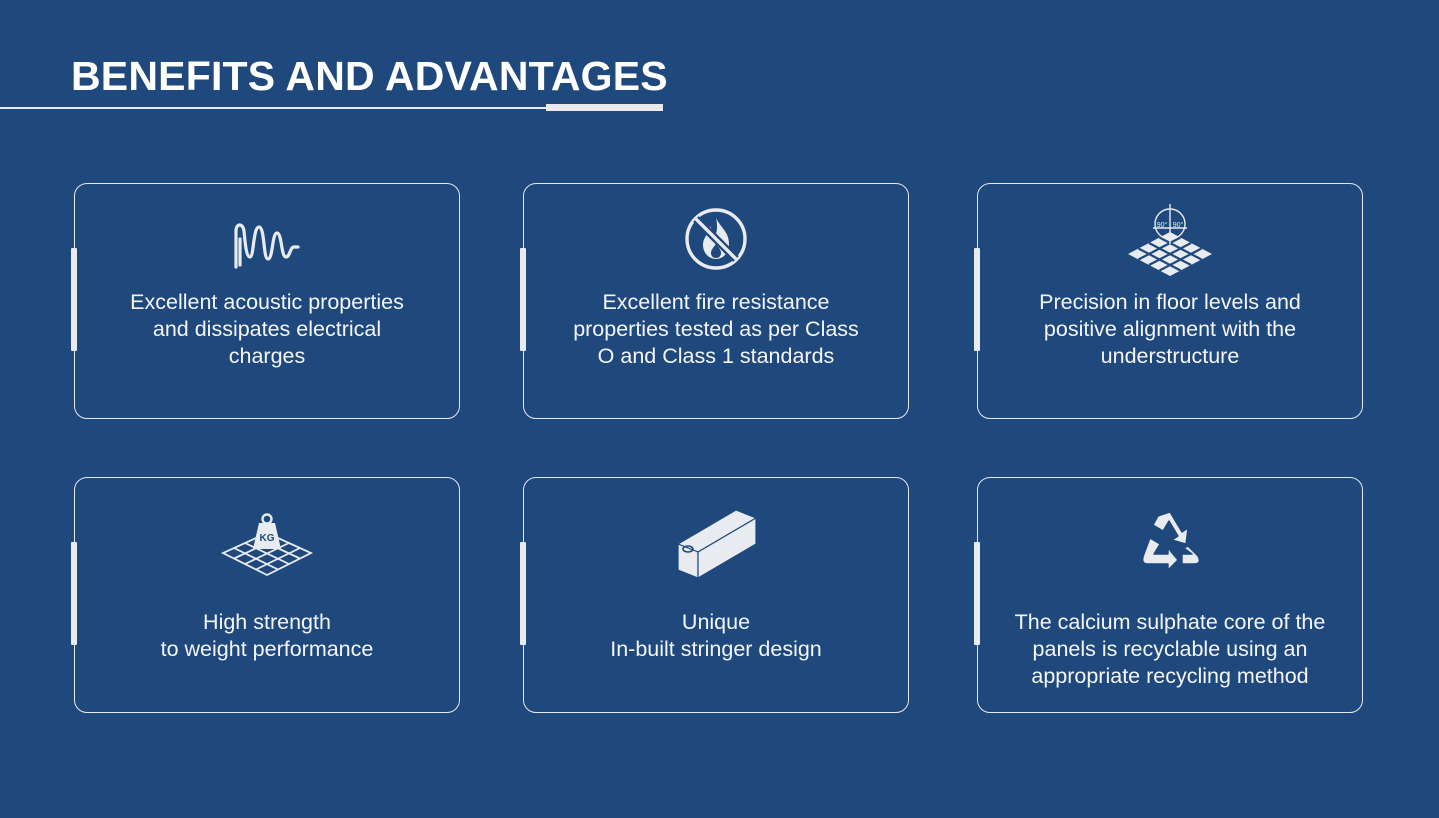 The height and width of the screenshot is (818, 1439). What do you see at coordinates (267, 622) in the screenshot?
I see `card-text-line: High strength` at bounding box center [267, 622].